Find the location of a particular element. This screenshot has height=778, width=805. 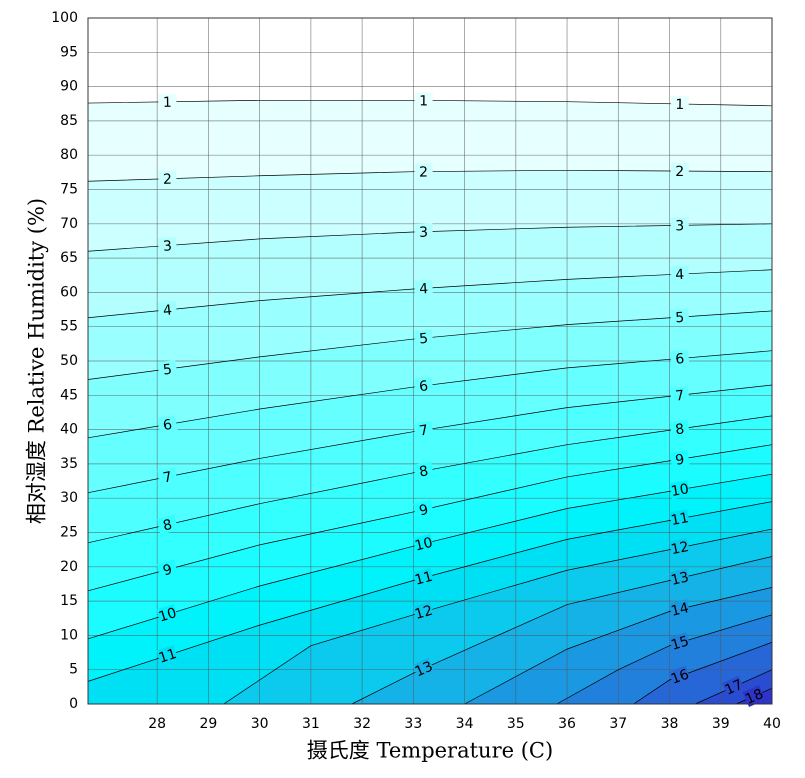

contour-label: 3 is located at coordinates (679, 226).